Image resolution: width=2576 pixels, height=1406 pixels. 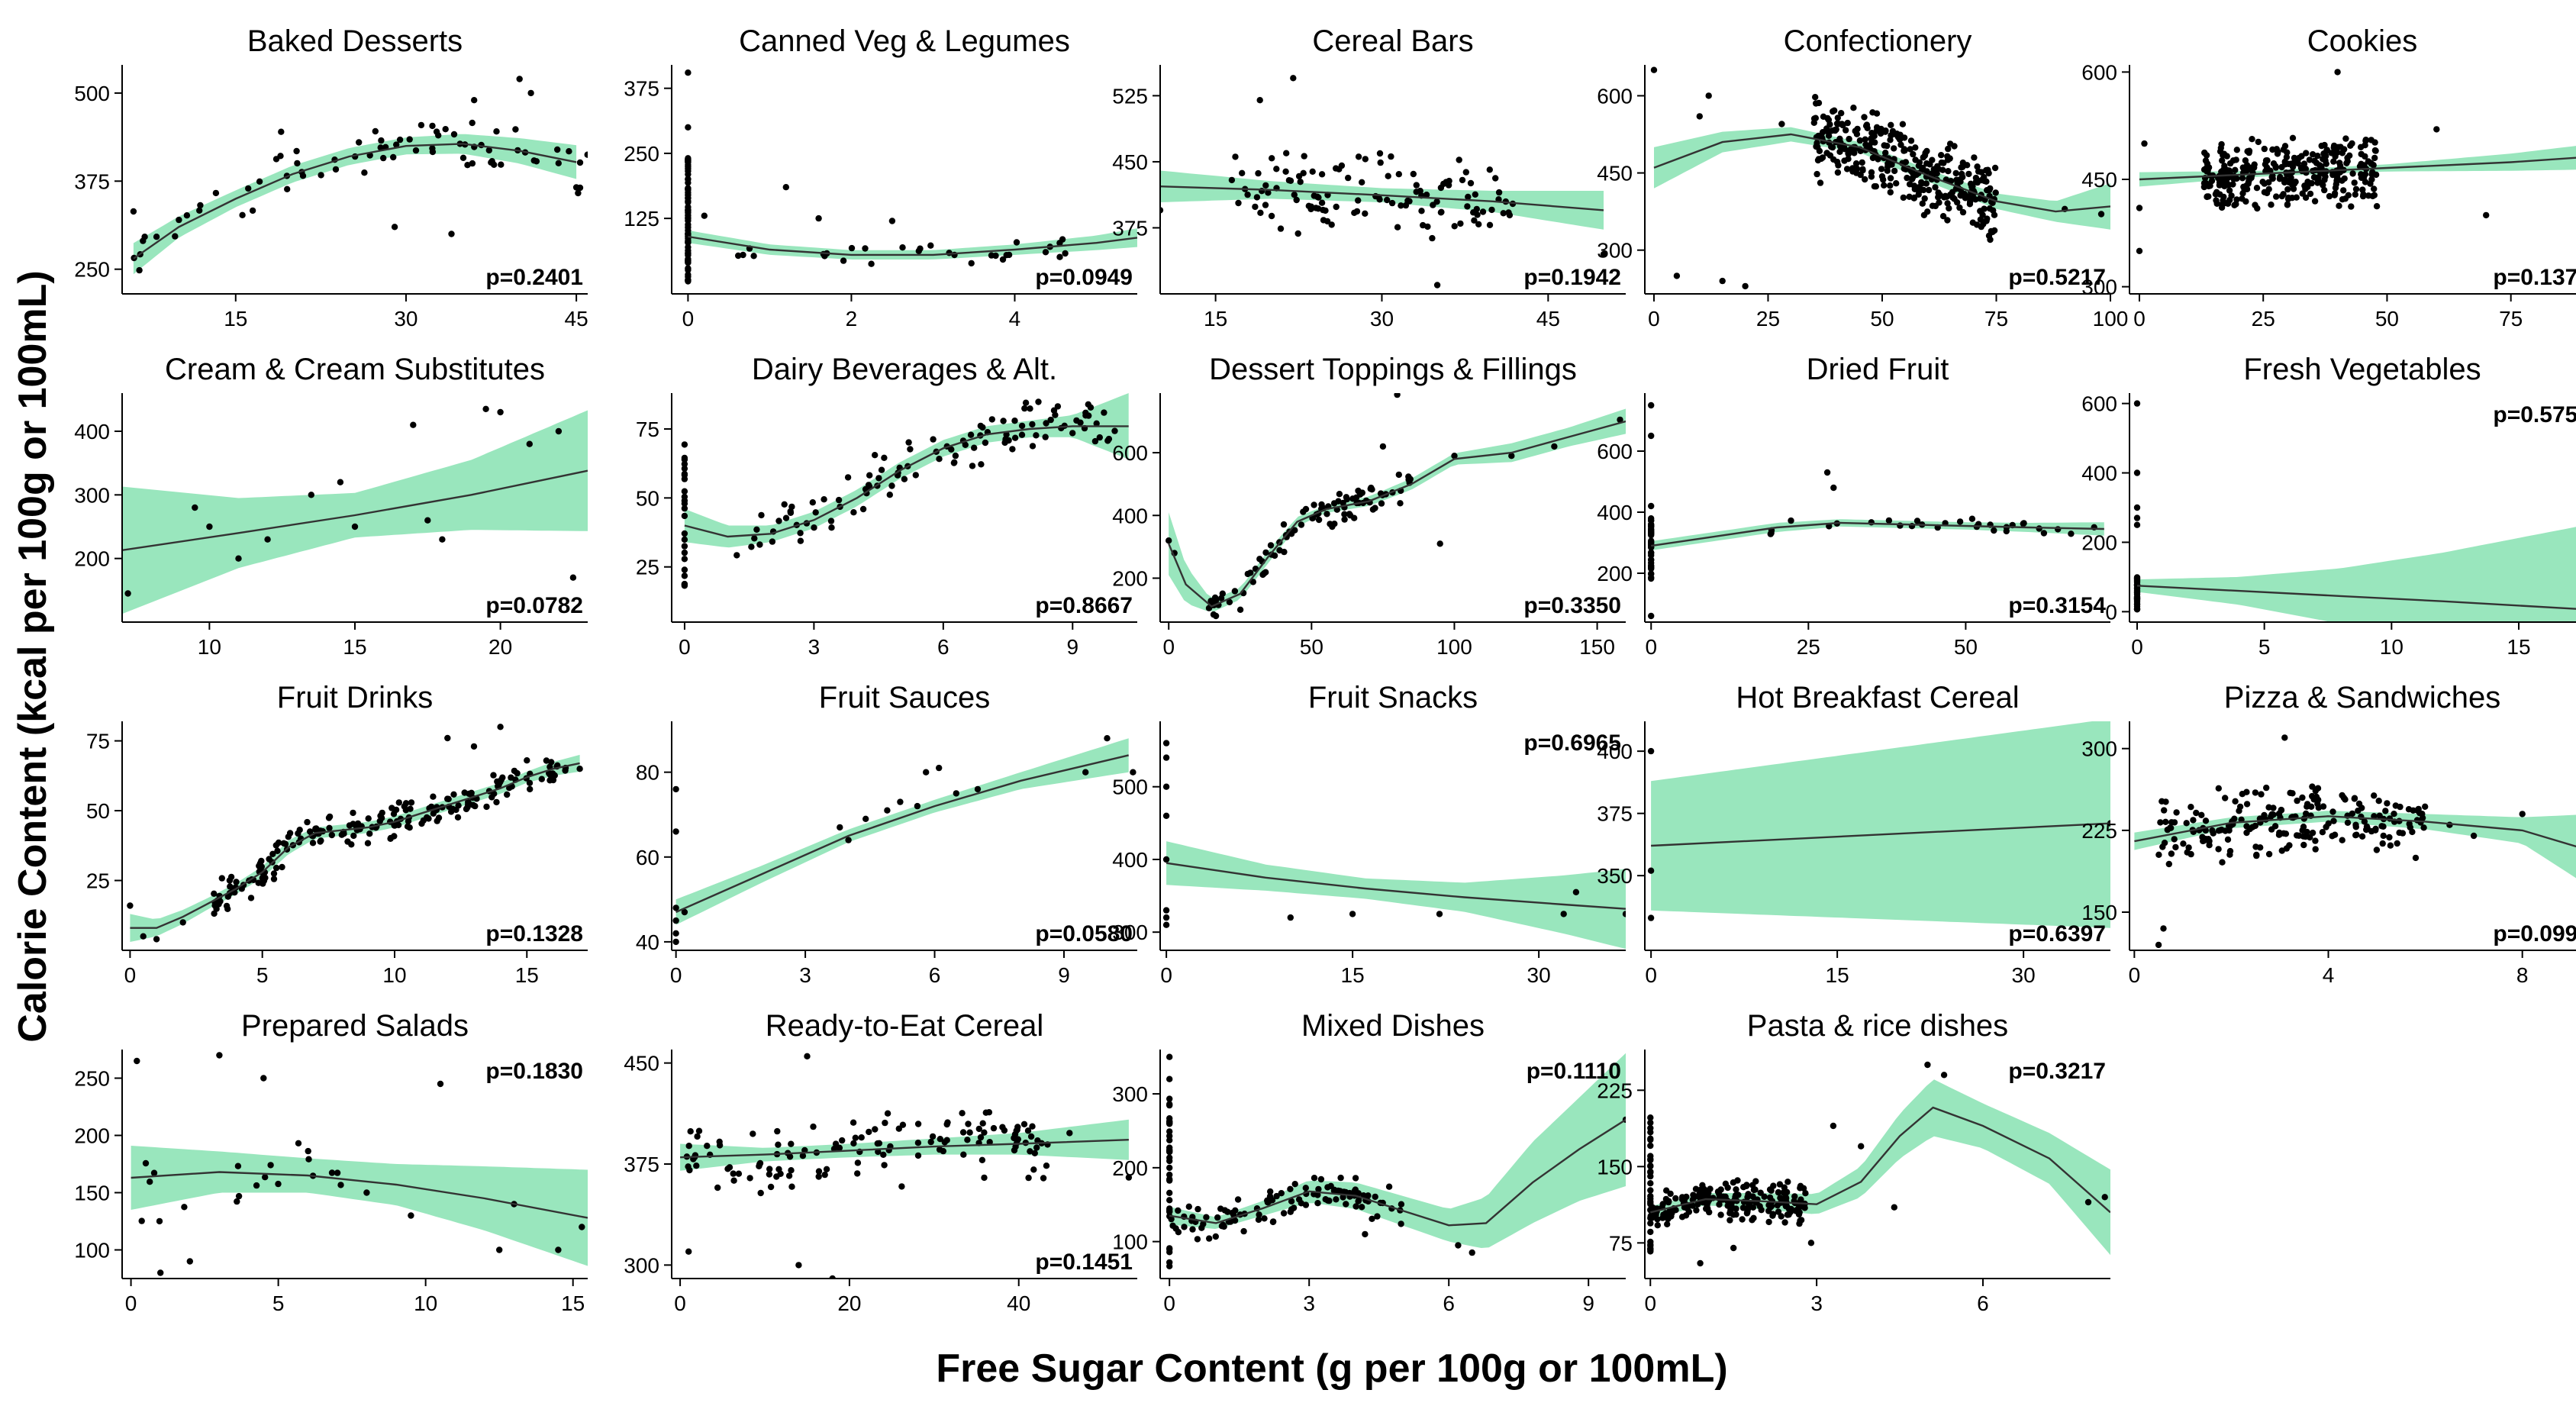 What do you see at coordinates (2329, 834) in the screenshot?
I see `panel-pizza-sandwiches: 0 4 8 150 225 300 Pizza & Sandwiches p=0.0992` at bounding box center [2329, 834].